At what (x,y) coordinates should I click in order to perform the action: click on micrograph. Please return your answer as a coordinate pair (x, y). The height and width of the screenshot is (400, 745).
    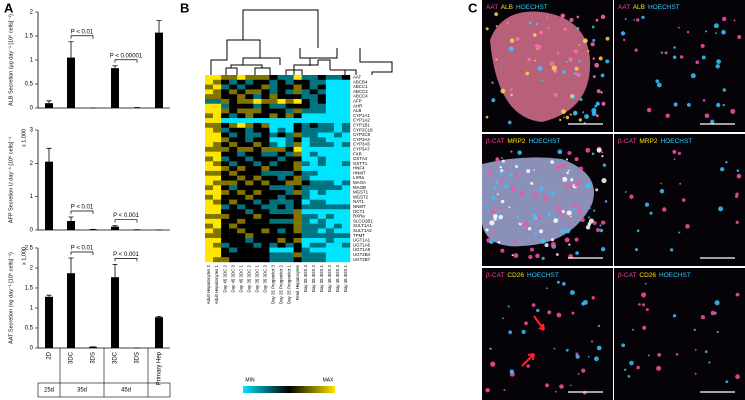
    Looking at the image, I should click on (679, 200).